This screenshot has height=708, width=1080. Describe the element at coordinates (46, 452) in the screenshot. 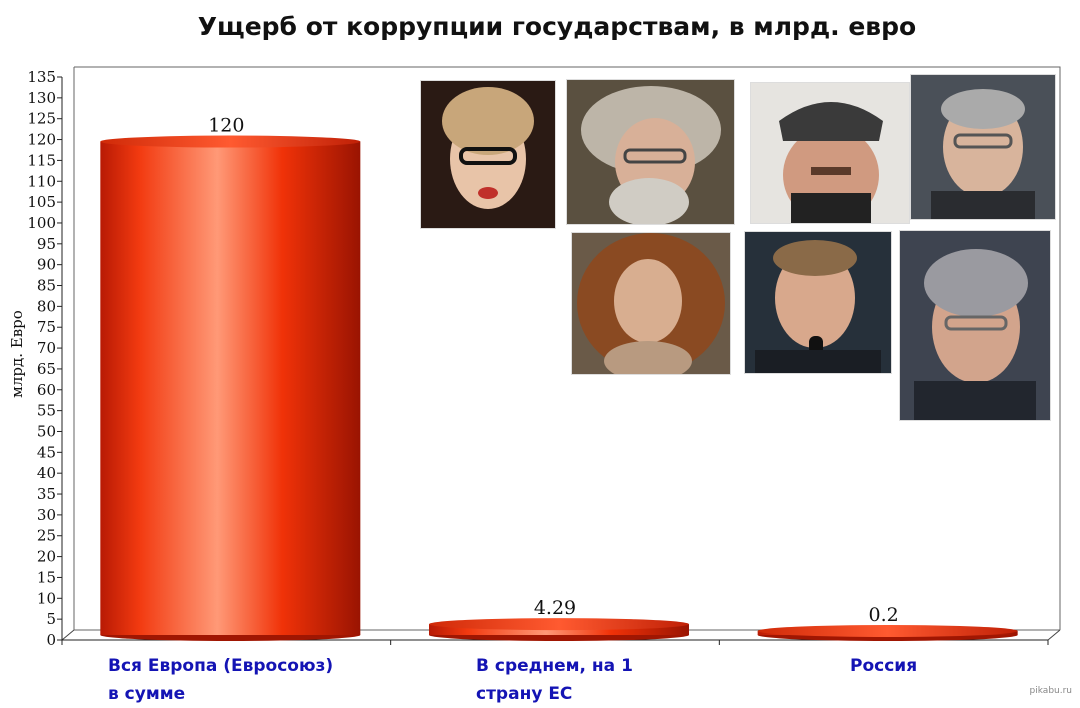

I see `y-tick-label: 45` at that location.